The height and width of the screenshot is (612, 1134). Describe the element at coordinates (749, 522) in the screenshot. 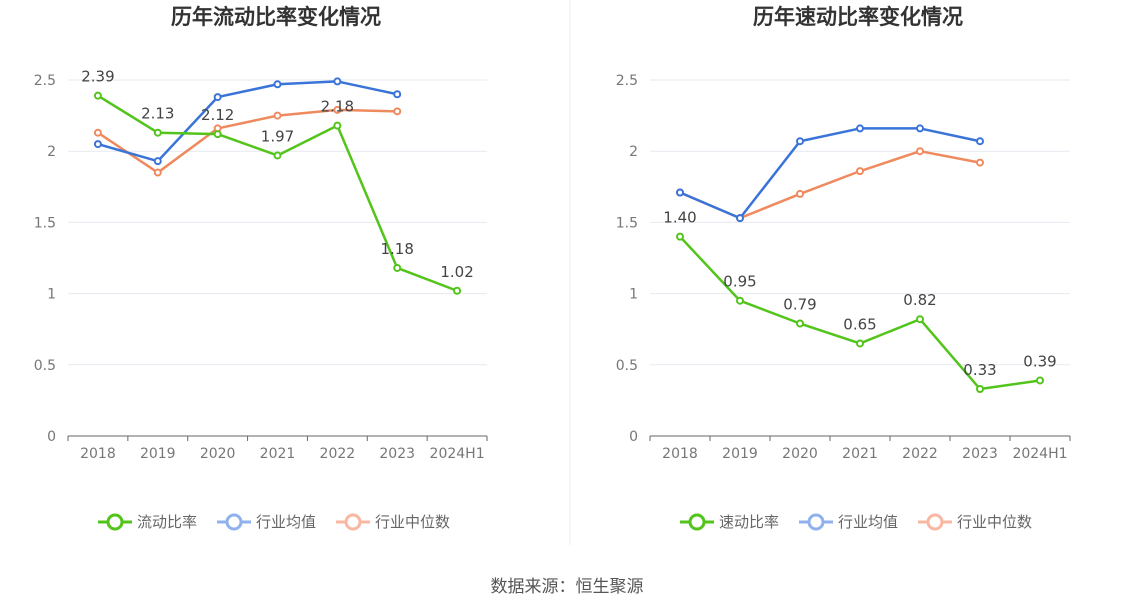

I see `legend-label: 速动比率` at that location.